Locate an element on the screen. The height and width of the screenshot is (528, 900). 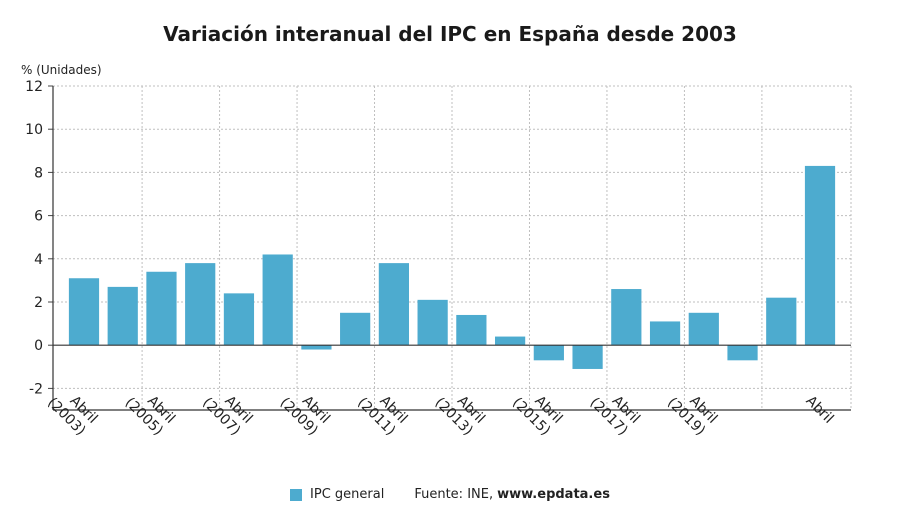
y-tick-label: -2 is located at coordinates (36, 389).